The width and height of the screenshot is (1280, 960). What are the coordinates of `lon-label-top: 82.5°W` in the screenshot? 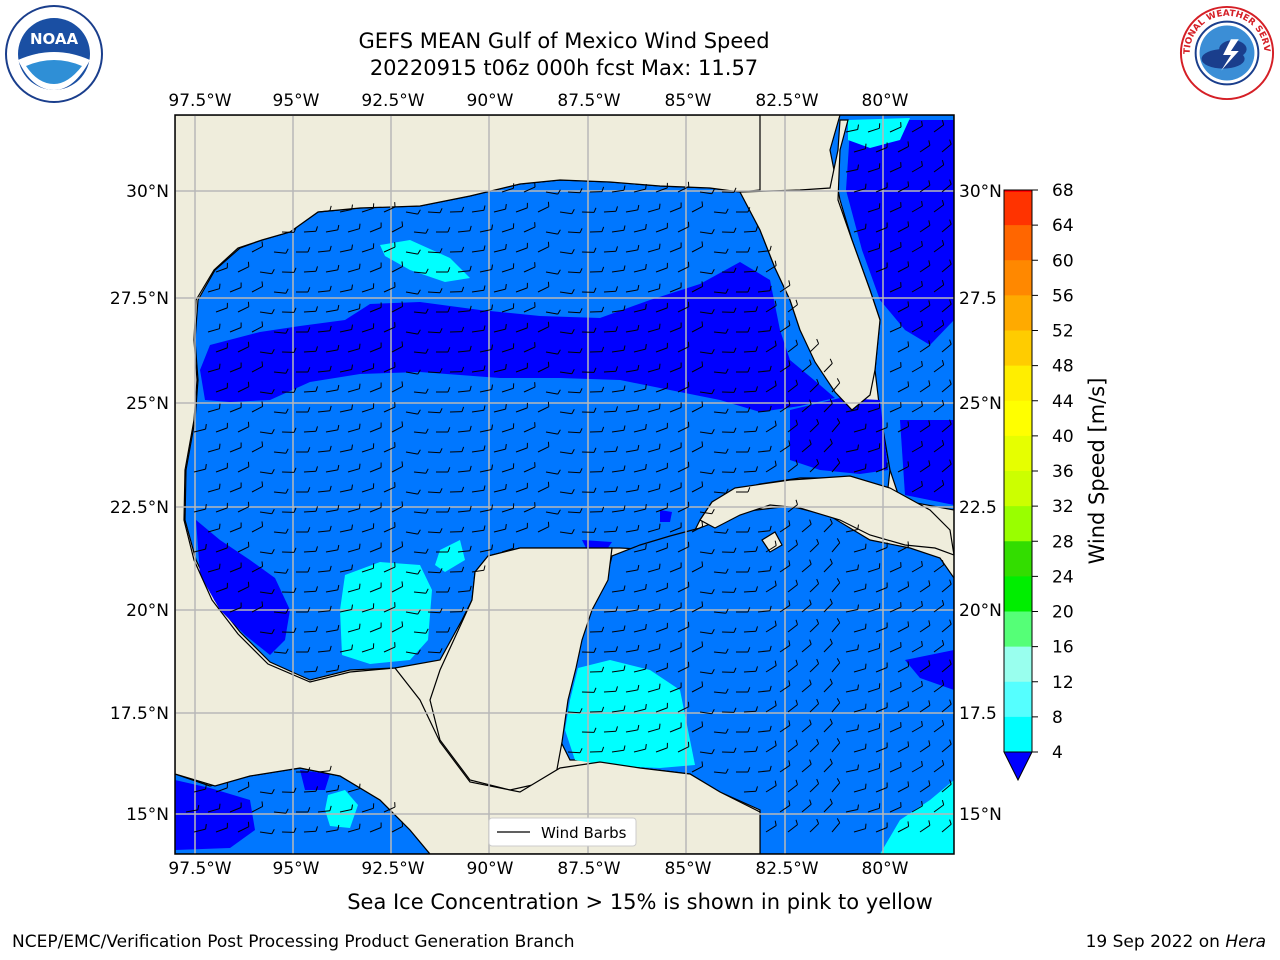 It's located at (786, 101).